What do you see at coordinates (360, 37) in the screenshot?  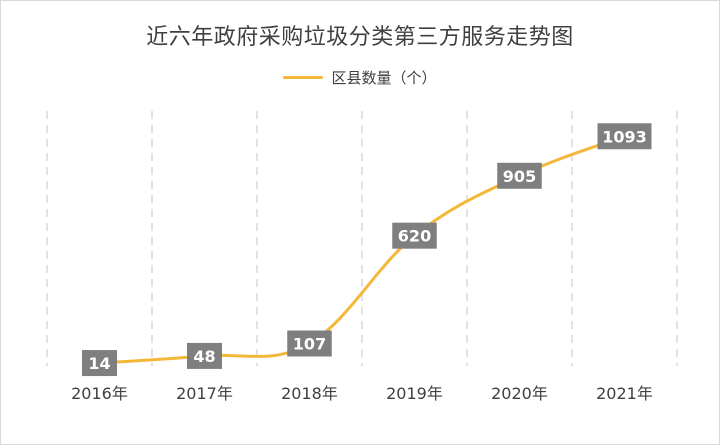 I see `chart-title: 近六年政府采购垃圾分类第三方服务走势图` at bounding box center [360, 37].